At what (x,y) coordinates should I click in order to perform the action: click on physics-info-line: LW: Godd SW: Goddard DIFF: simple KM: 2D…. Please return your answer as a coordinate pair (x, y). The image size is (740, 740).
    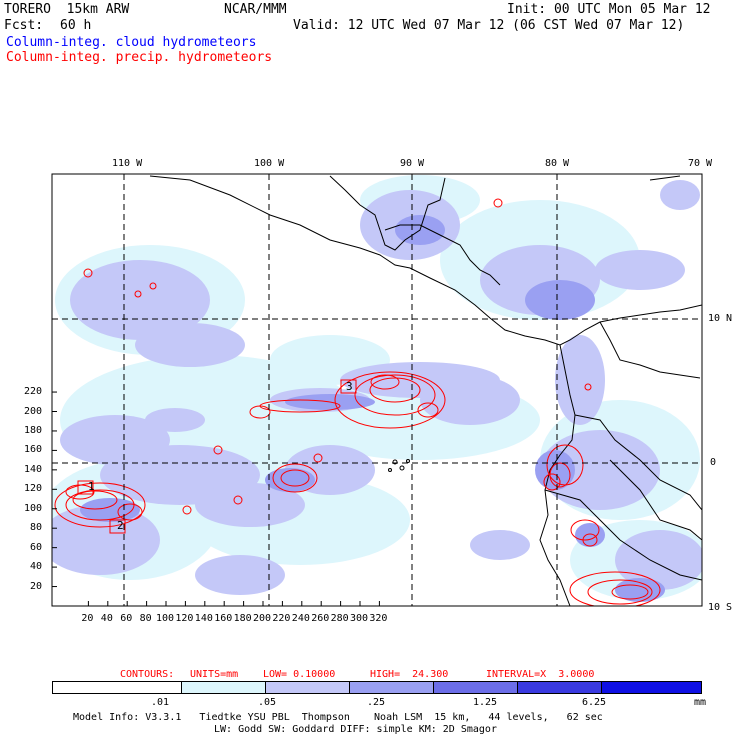
    Looking at the image, I should click on (355, 729).